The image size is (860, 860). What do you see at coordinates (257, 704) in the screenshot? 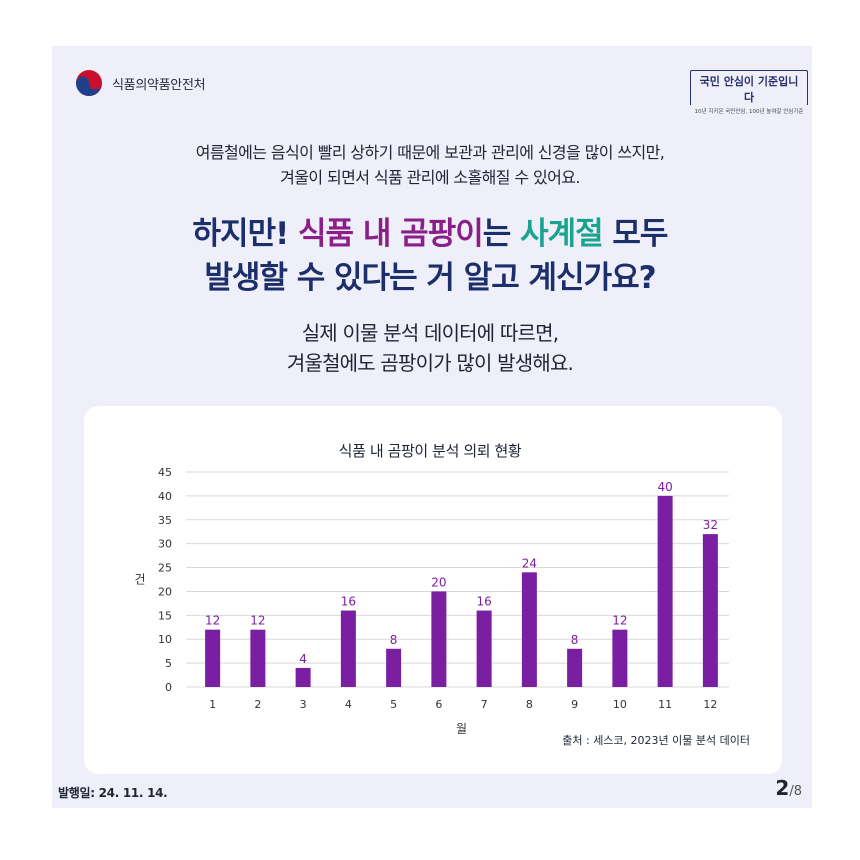
I see `x-tick-label: 2` at bounding box center [257, 704].